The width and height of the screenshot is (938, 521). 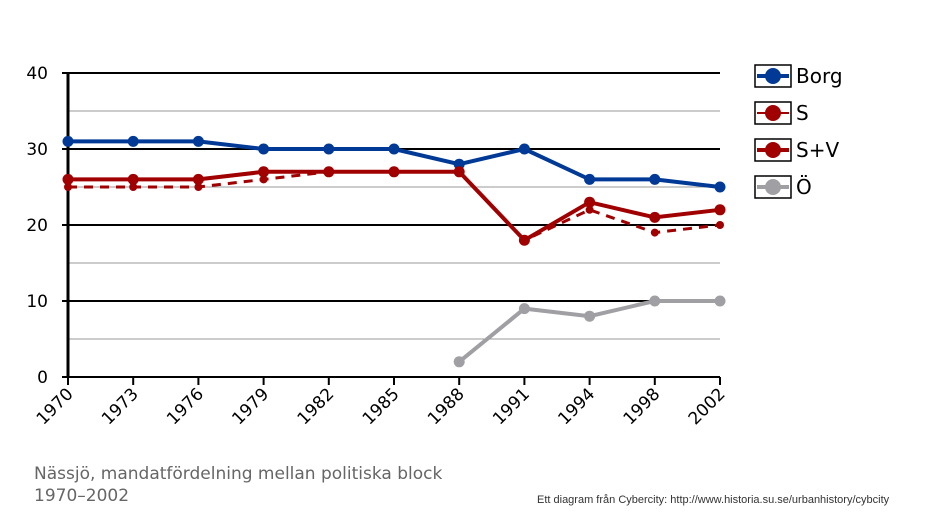 What do you see at coordinates (817, 150) in the screenshot?
I see `legend-label: S+V` at bounding box center [817, 150].